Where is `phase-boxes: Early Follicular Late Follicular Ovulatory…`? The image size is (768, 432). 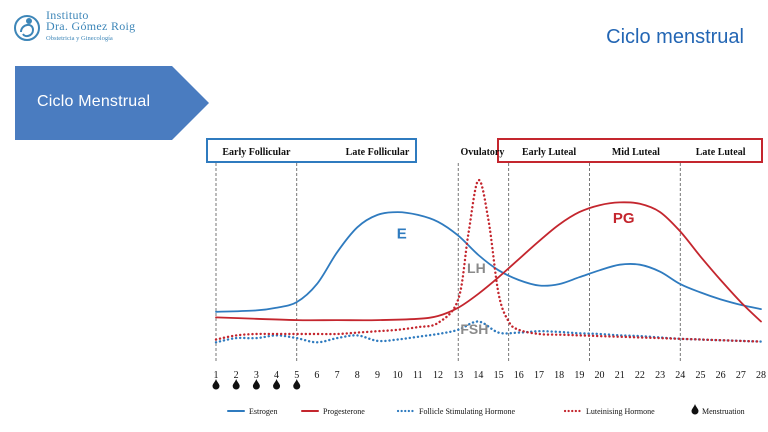
phase-boxes: Early Follicular Late Follicular Ovulatory… is located at coordinates (484, 150).